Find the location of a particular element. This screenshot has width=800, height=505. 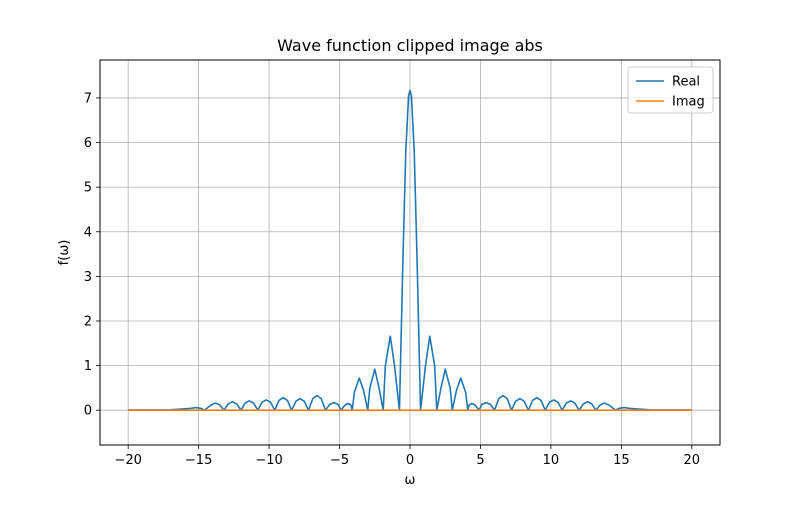

legend-label: Real is located at coordinates (686, 82).